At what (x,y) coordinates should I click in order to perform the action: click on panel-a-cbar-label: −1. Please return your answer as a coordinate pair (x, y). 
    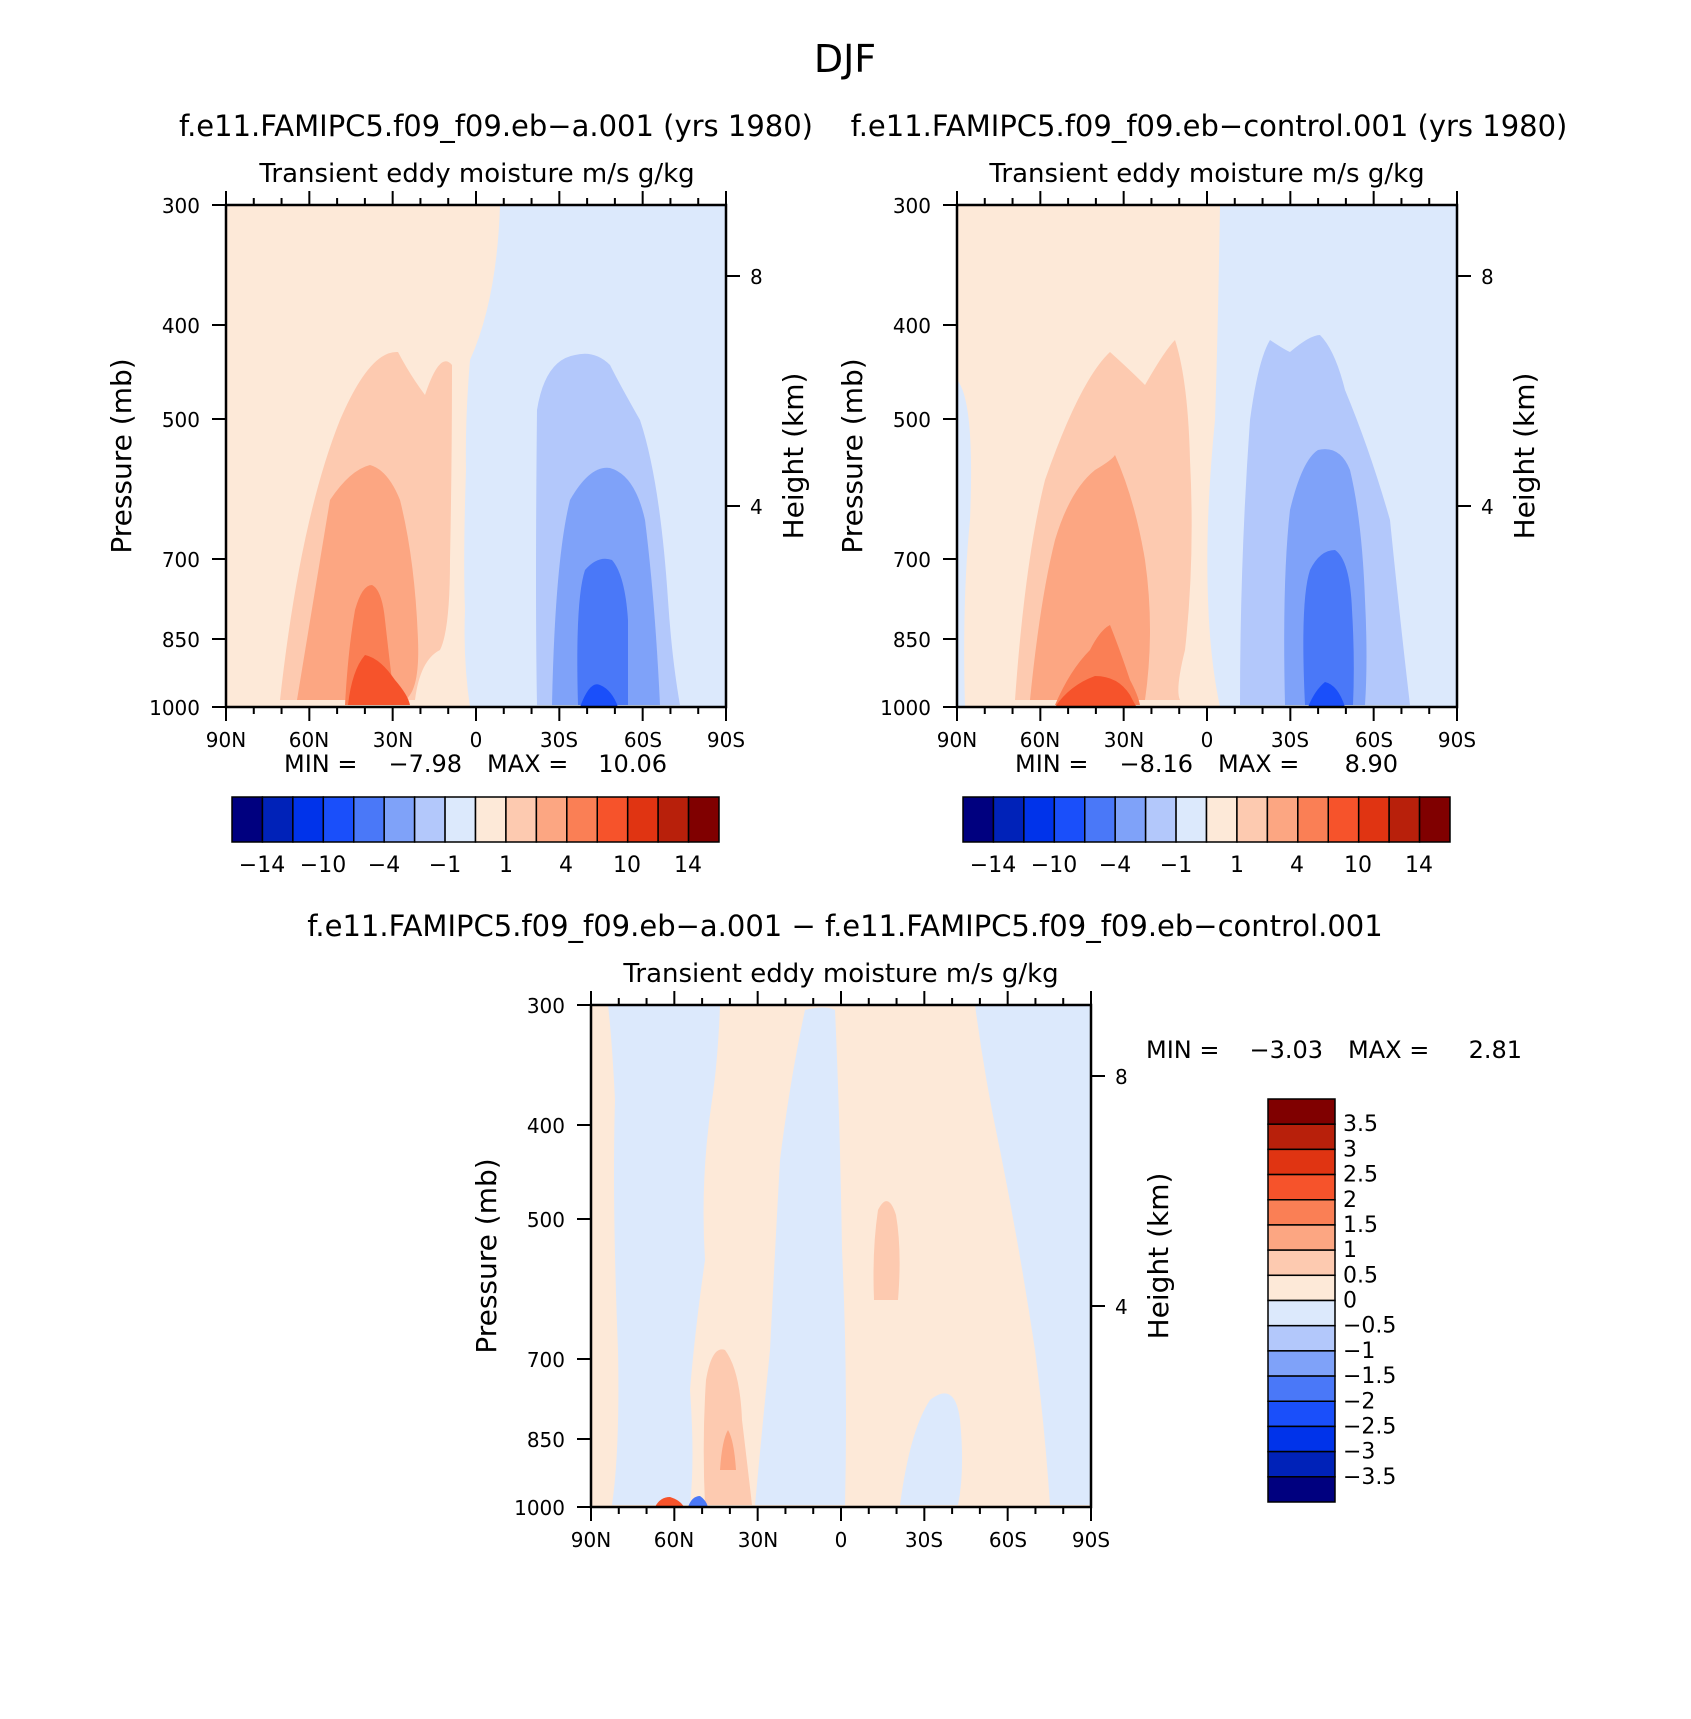
    Looking at the image, I should click on (445, 865).